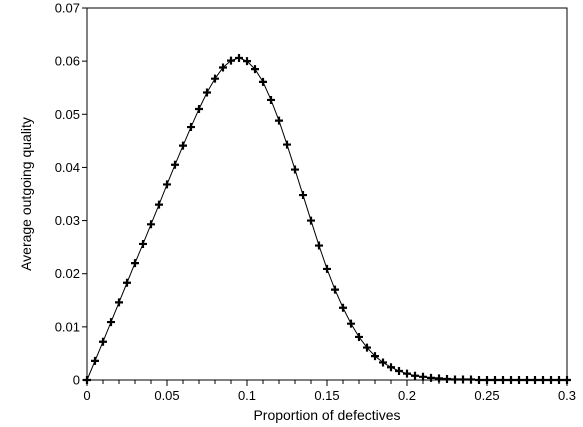  Describe the element at coordinates (247, 395) in the screenshot. I see `x-tick-label: 0.1` at that location.